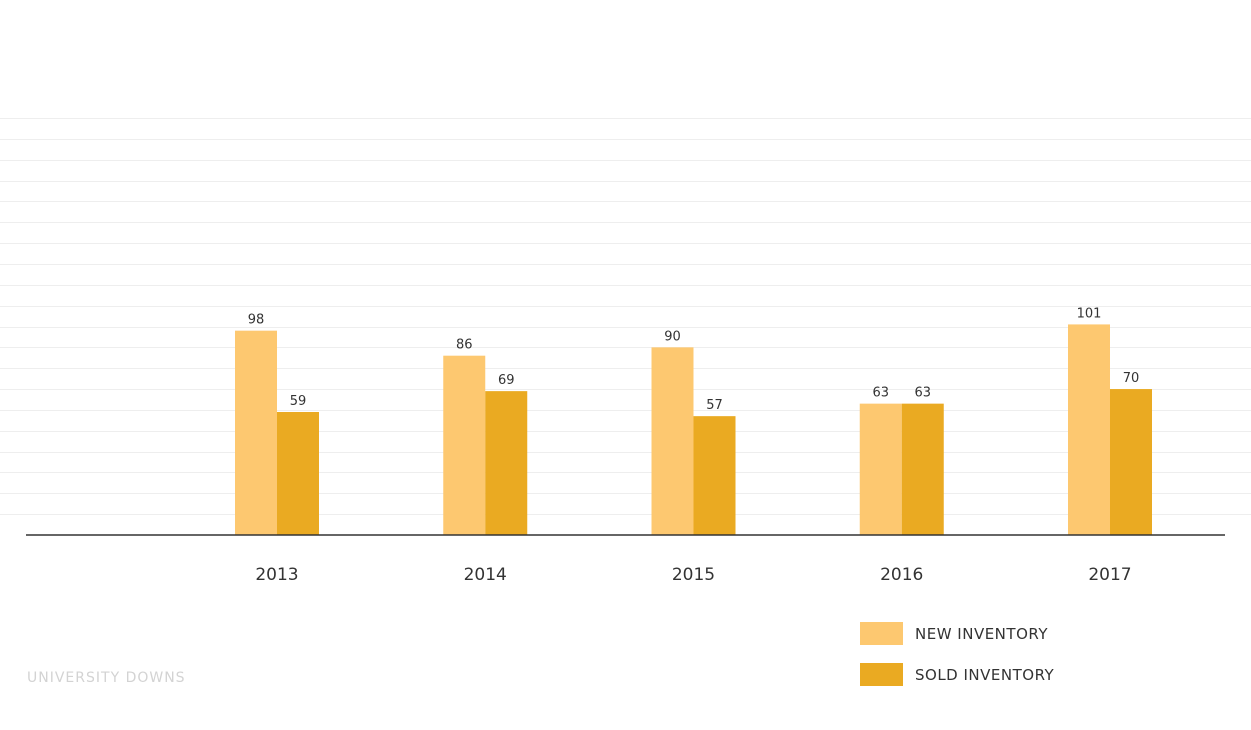  What do you see at coordinates (276, 575) in the screenshot?
I see `x-tick-label-2013: 2013` at bounding box center [276, 575].